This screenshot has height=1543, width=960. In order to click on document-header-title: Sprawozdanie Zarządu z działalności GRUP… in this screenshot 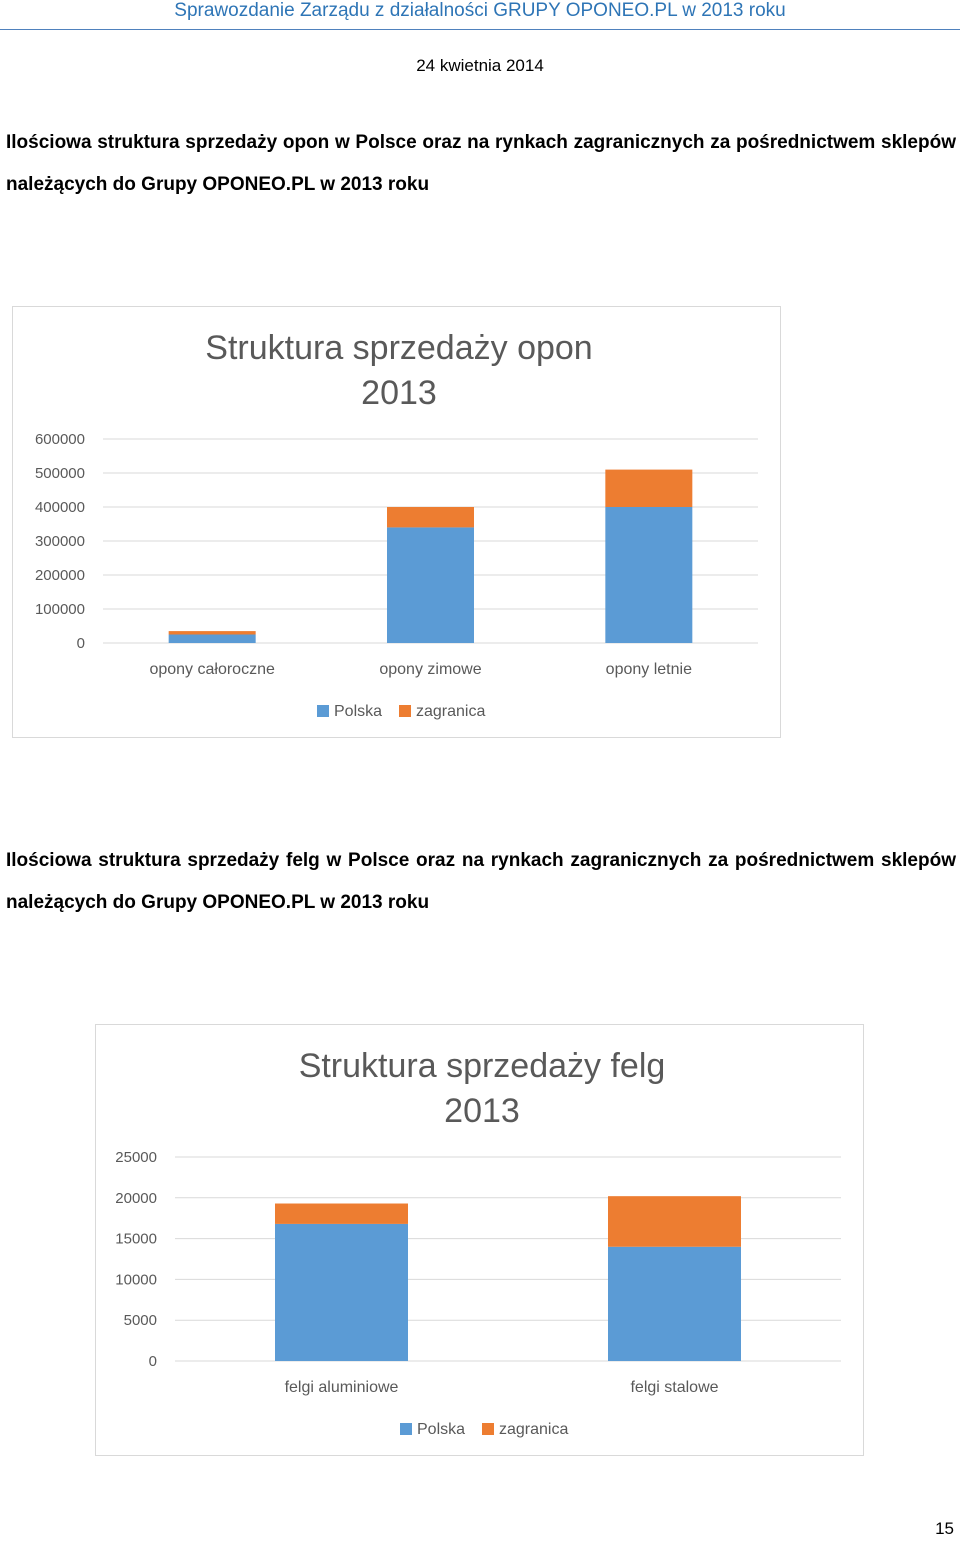, I will do `click(480, 10)`.